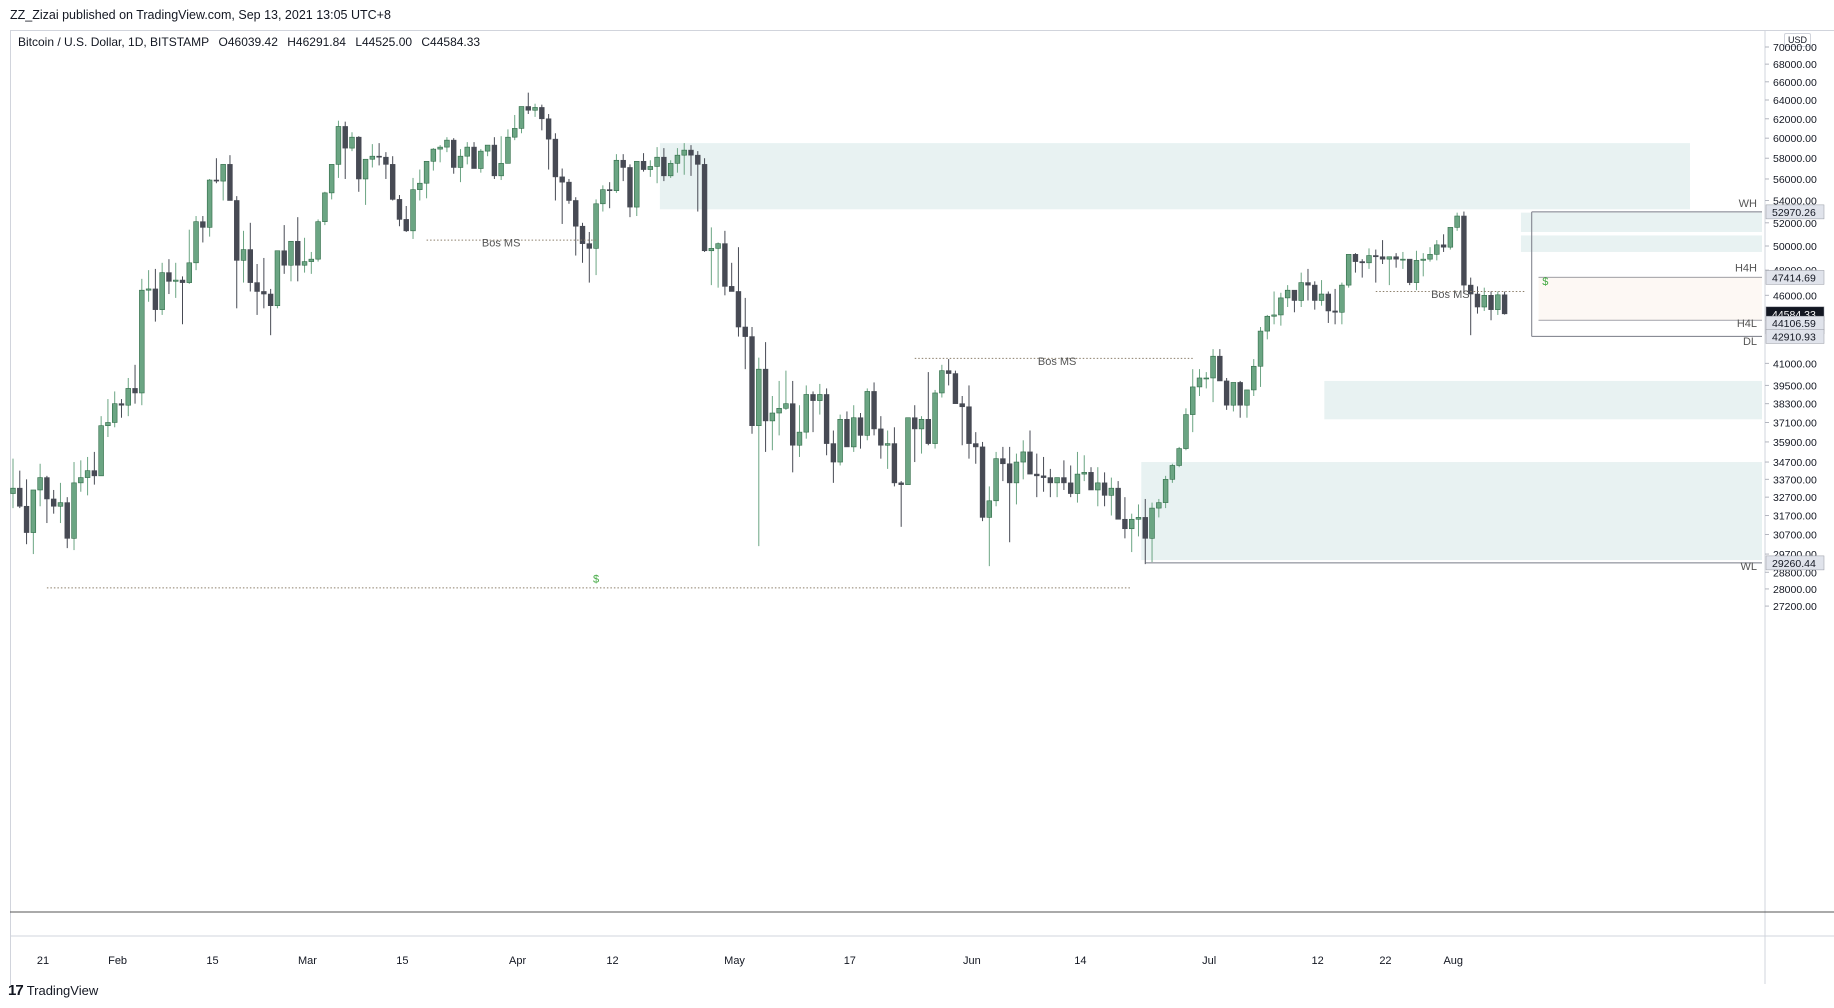 The image size is (1834, 1008). I want to click on footer: 17 TradingView, so click(53, 990).